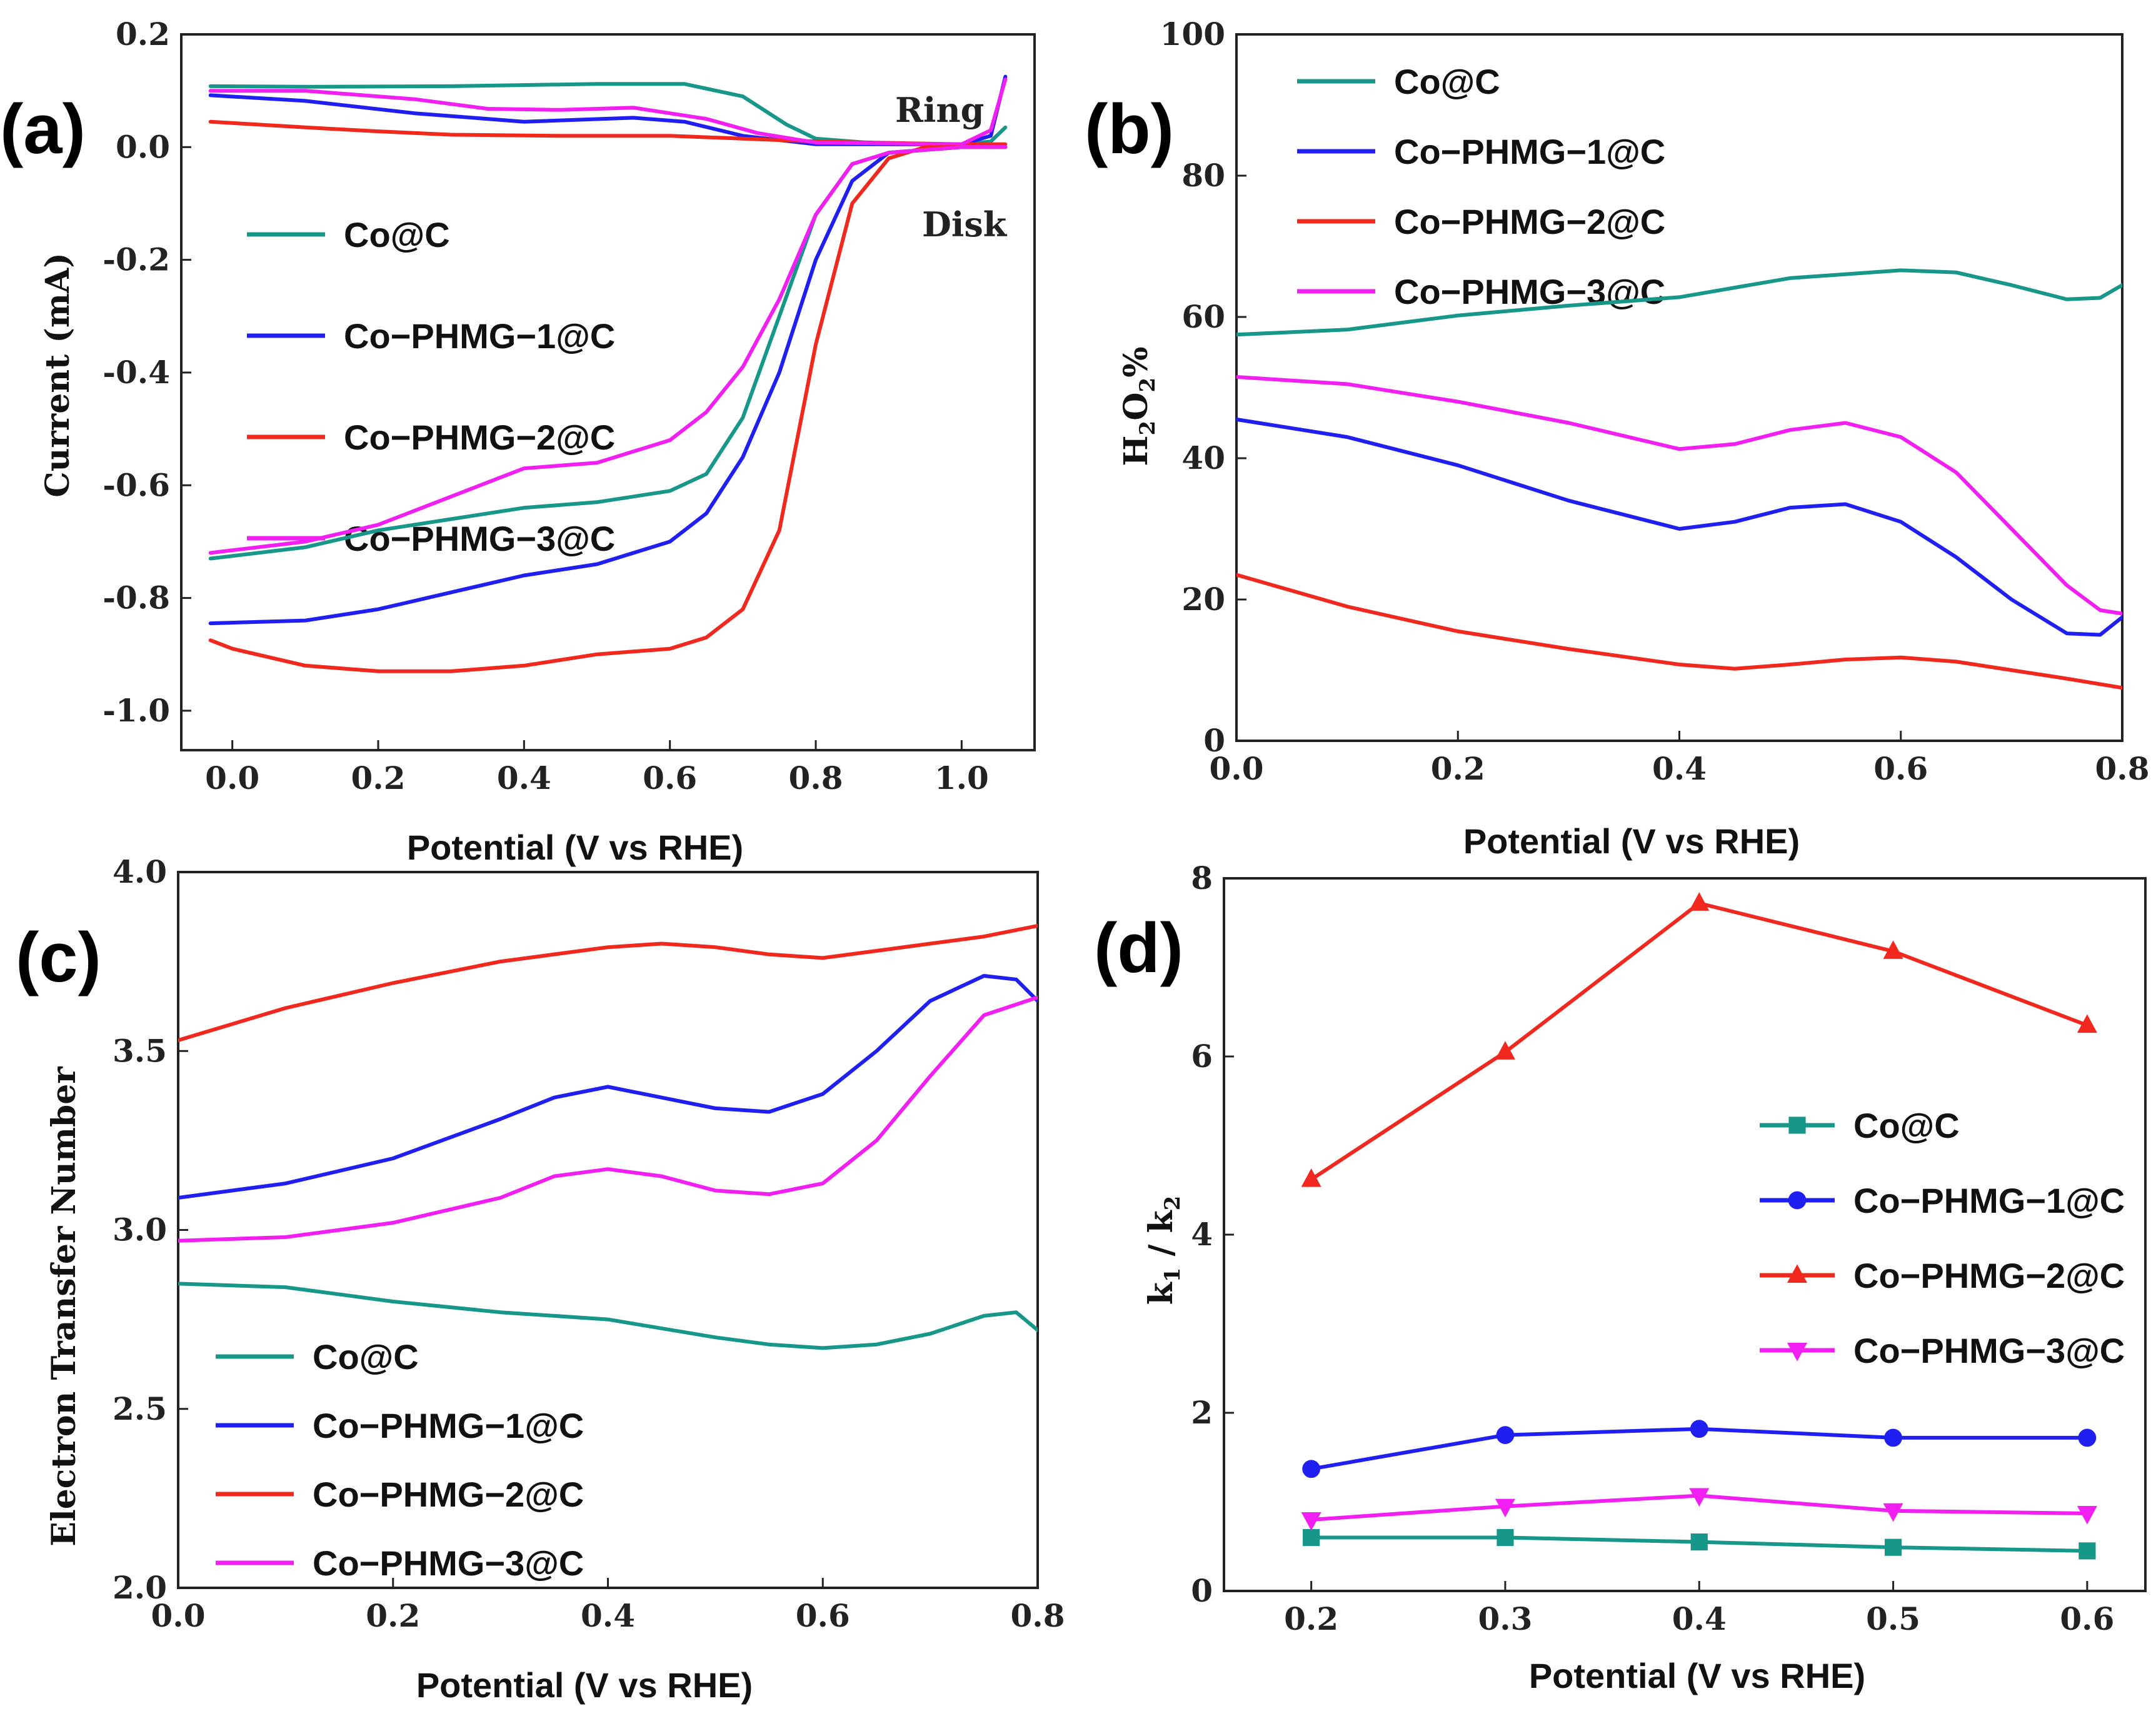 The height and width of the screenshot is (1721, 2156). I want to click on panel-c-label: (c), so click(58, 957).